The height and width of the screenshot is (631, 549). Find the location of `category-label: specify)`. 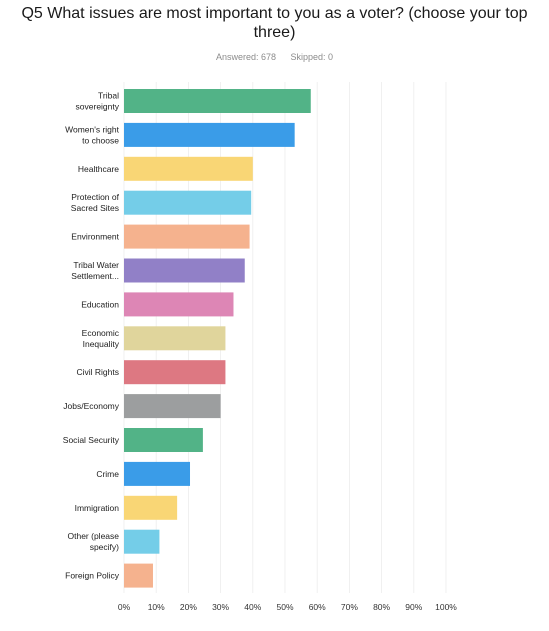

category-label: specify) is located at coordinates (104, 547).